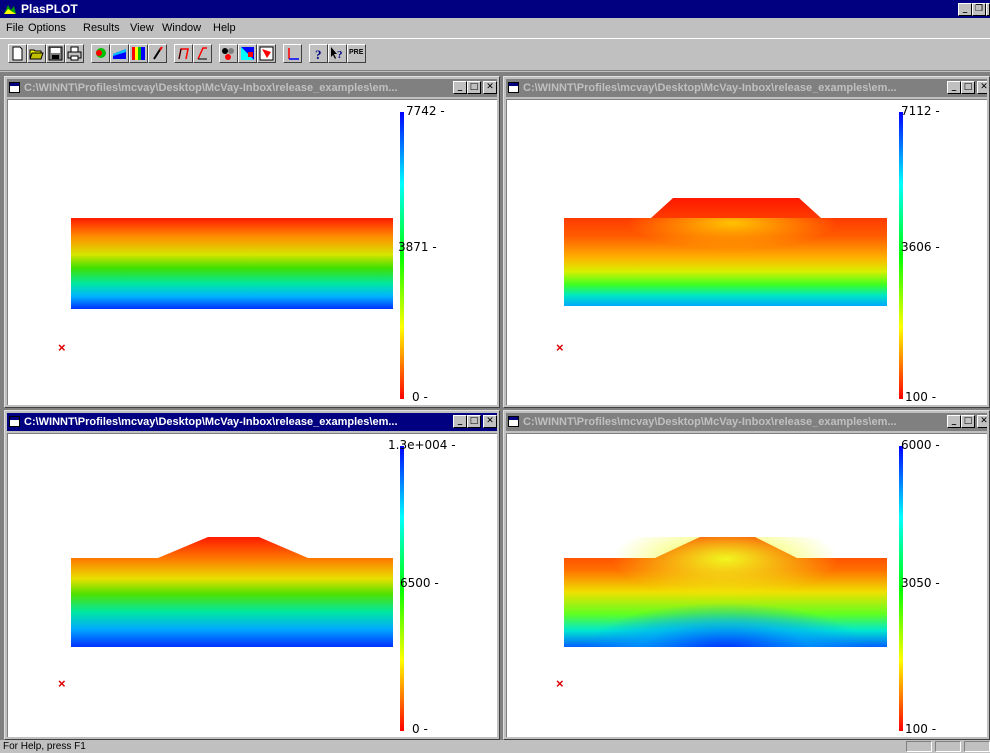 The height and width of the screenshot is (753, 990). I want to click on pencil-icon, so click(157, 53).